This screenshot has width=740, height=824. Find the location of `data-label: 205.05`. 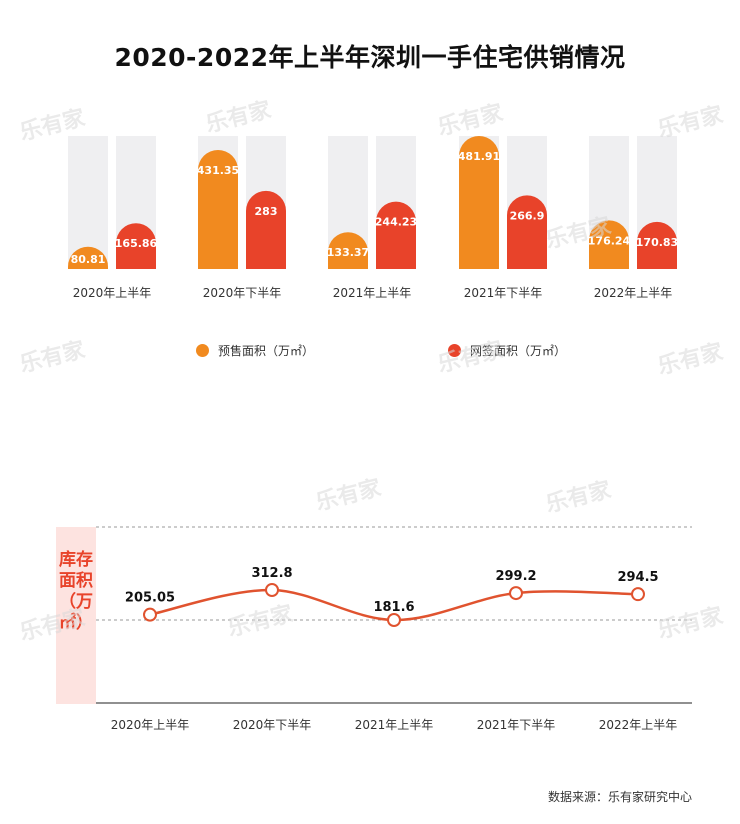

data-label: 205.05 is located at coordinates (150, 598).